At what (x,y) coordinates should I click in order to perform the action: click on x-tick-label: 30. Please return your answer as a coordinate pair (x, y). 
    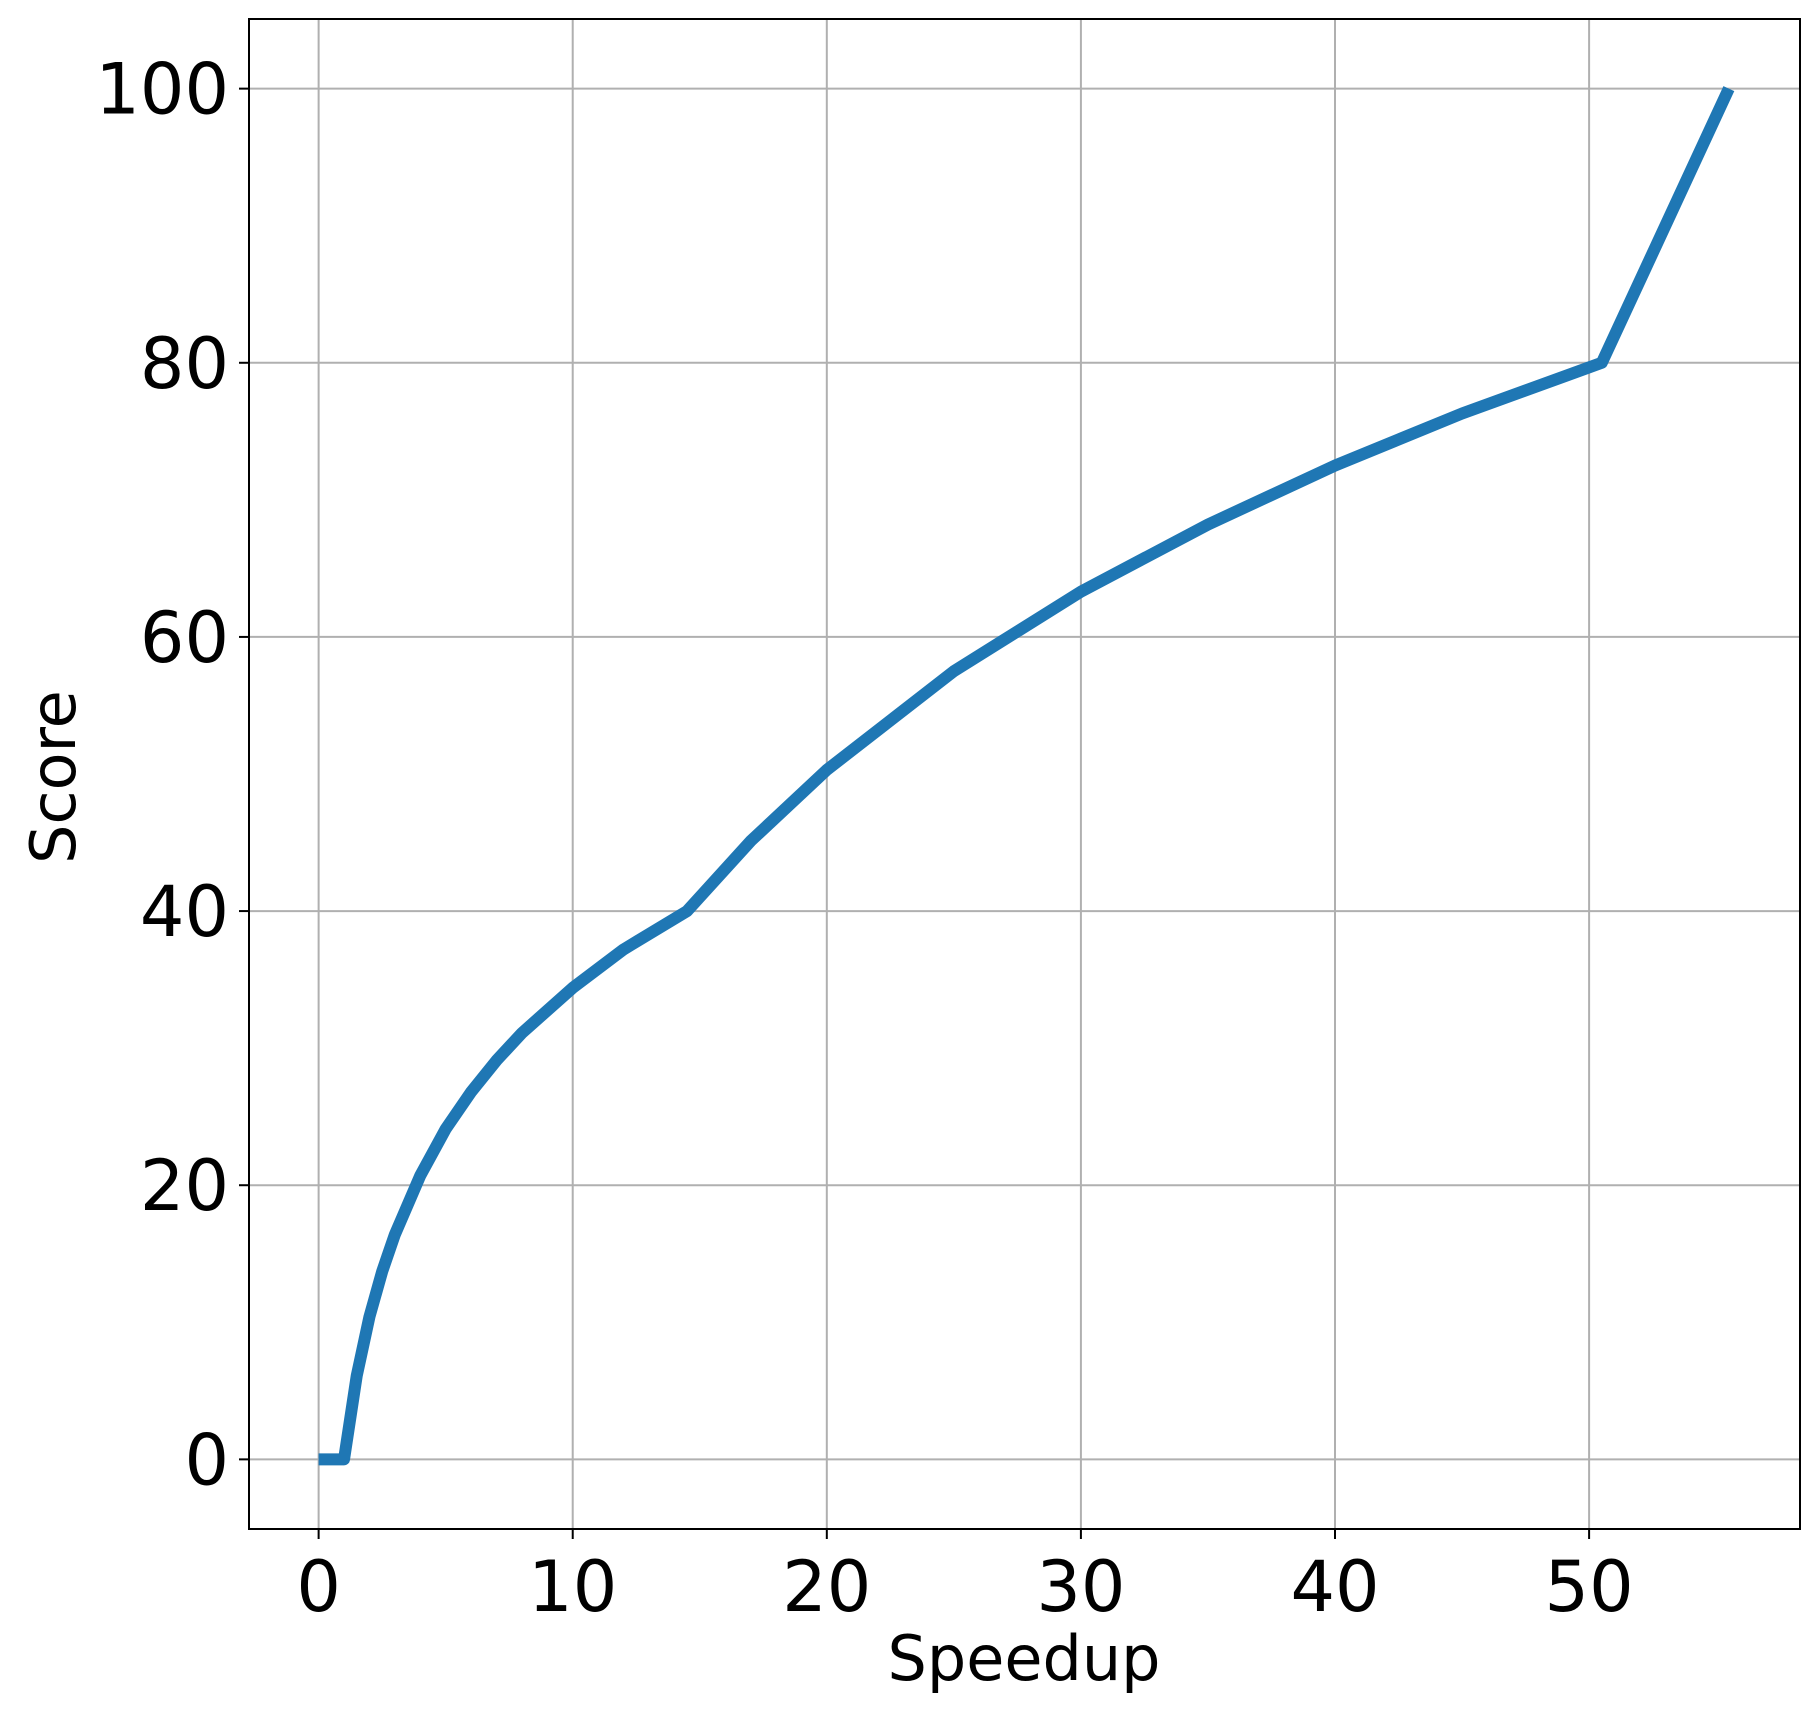
    Looking at the image, I should click on (1080, 1587).